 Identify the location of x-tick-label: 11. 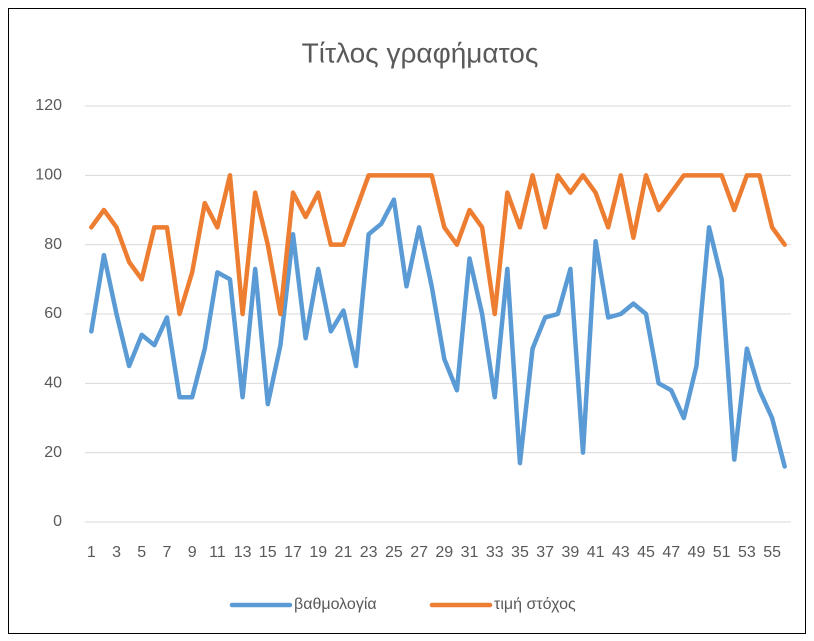
(217, 552).